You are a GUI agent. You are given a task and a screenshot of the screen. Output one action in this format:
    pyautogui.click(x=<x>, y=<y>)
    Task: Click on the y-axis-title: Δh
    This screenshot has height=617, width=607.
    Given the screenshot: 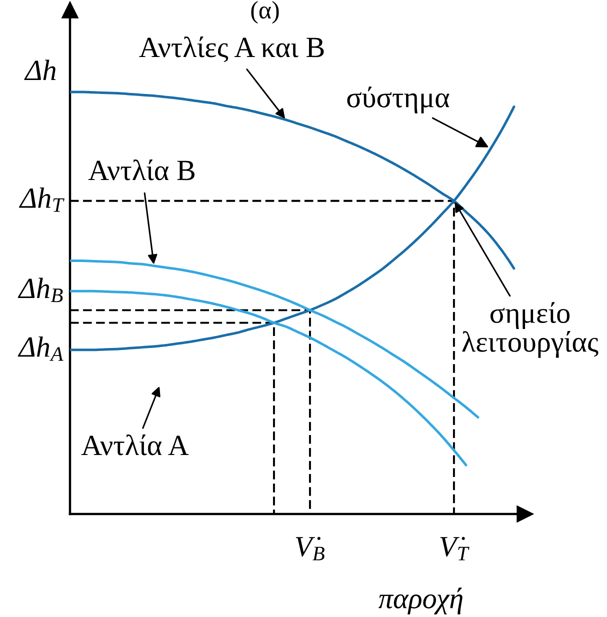 What is the action you would take?
    pyautogui.click(x=40, y=70)
    